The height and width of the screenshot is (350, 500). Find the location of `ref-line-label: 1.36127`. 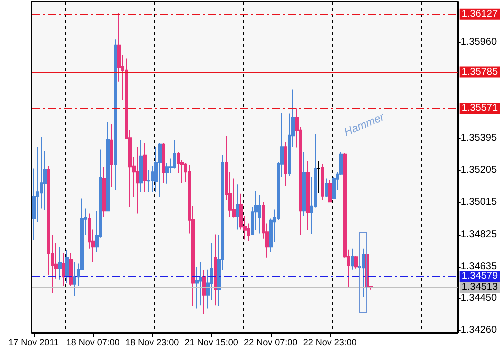

ref-line-label: 1.36127 is located at coordinates (480, 14).